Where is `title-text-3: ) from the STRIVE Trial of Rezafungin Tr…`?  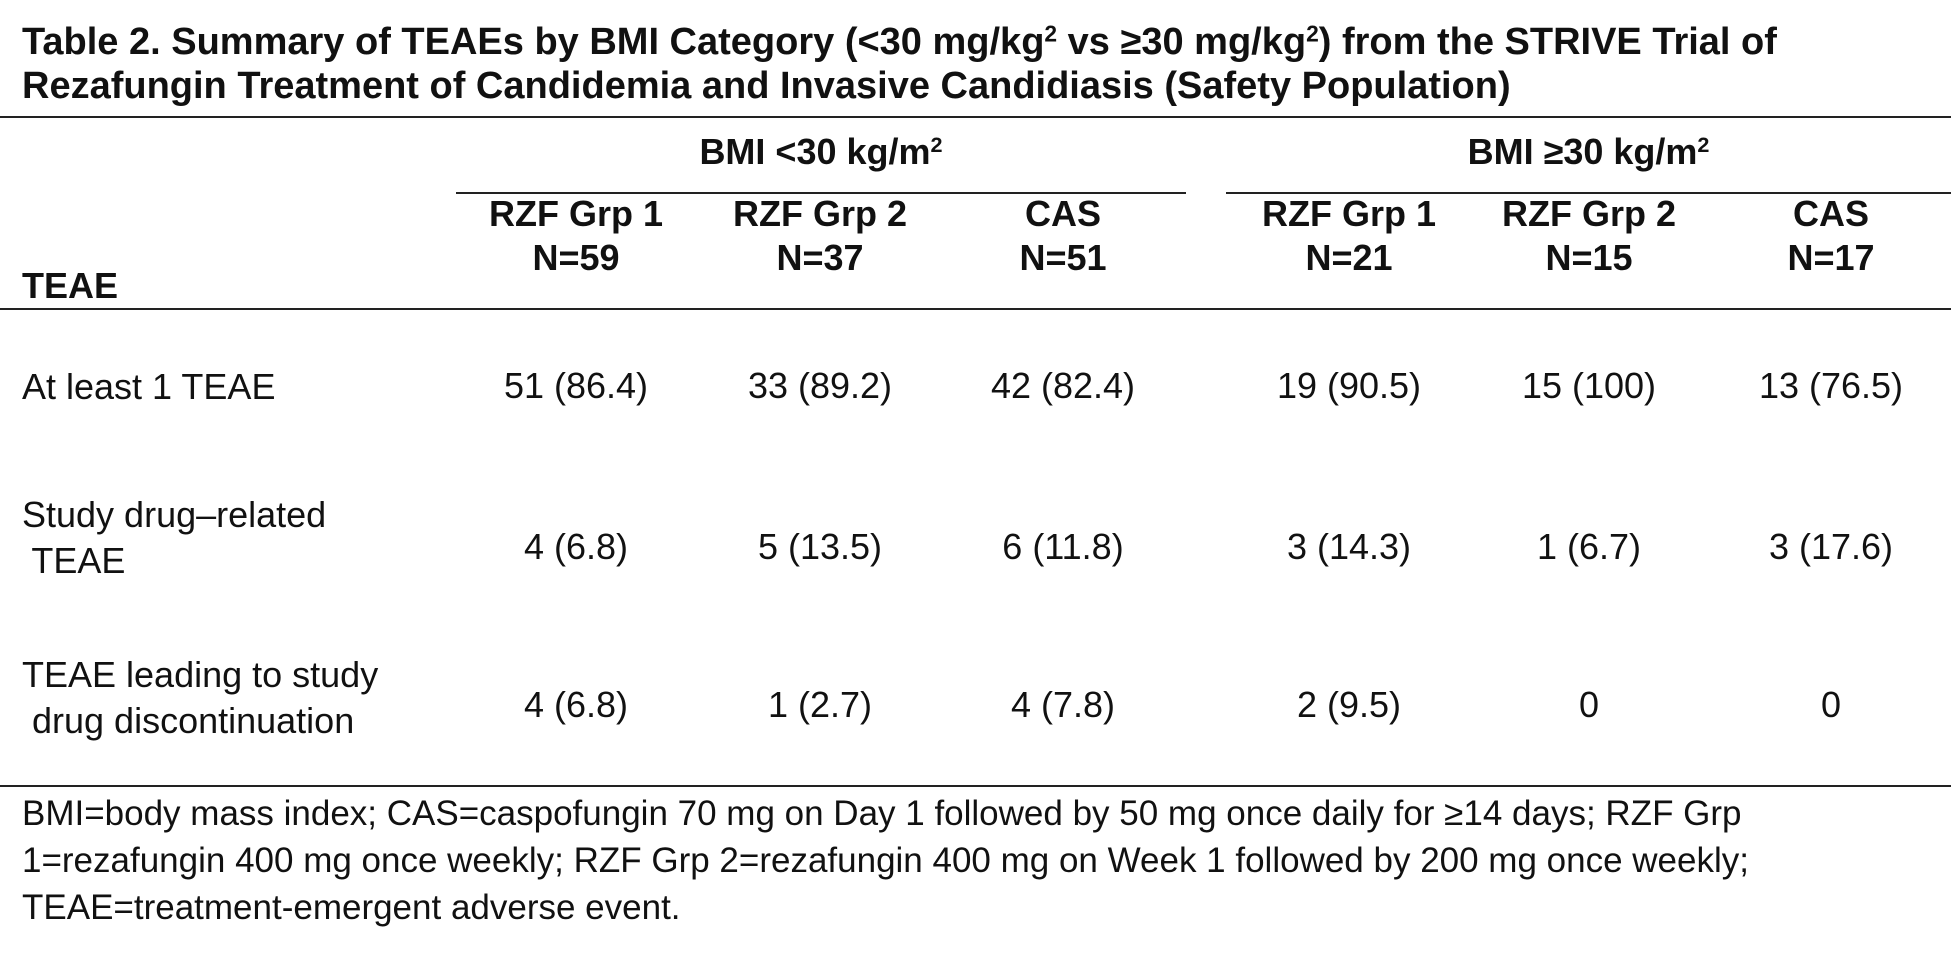
title-text-3: ) from the STRIVE Trial of Rezafungin Tr… is located at coordinates (899, 64).